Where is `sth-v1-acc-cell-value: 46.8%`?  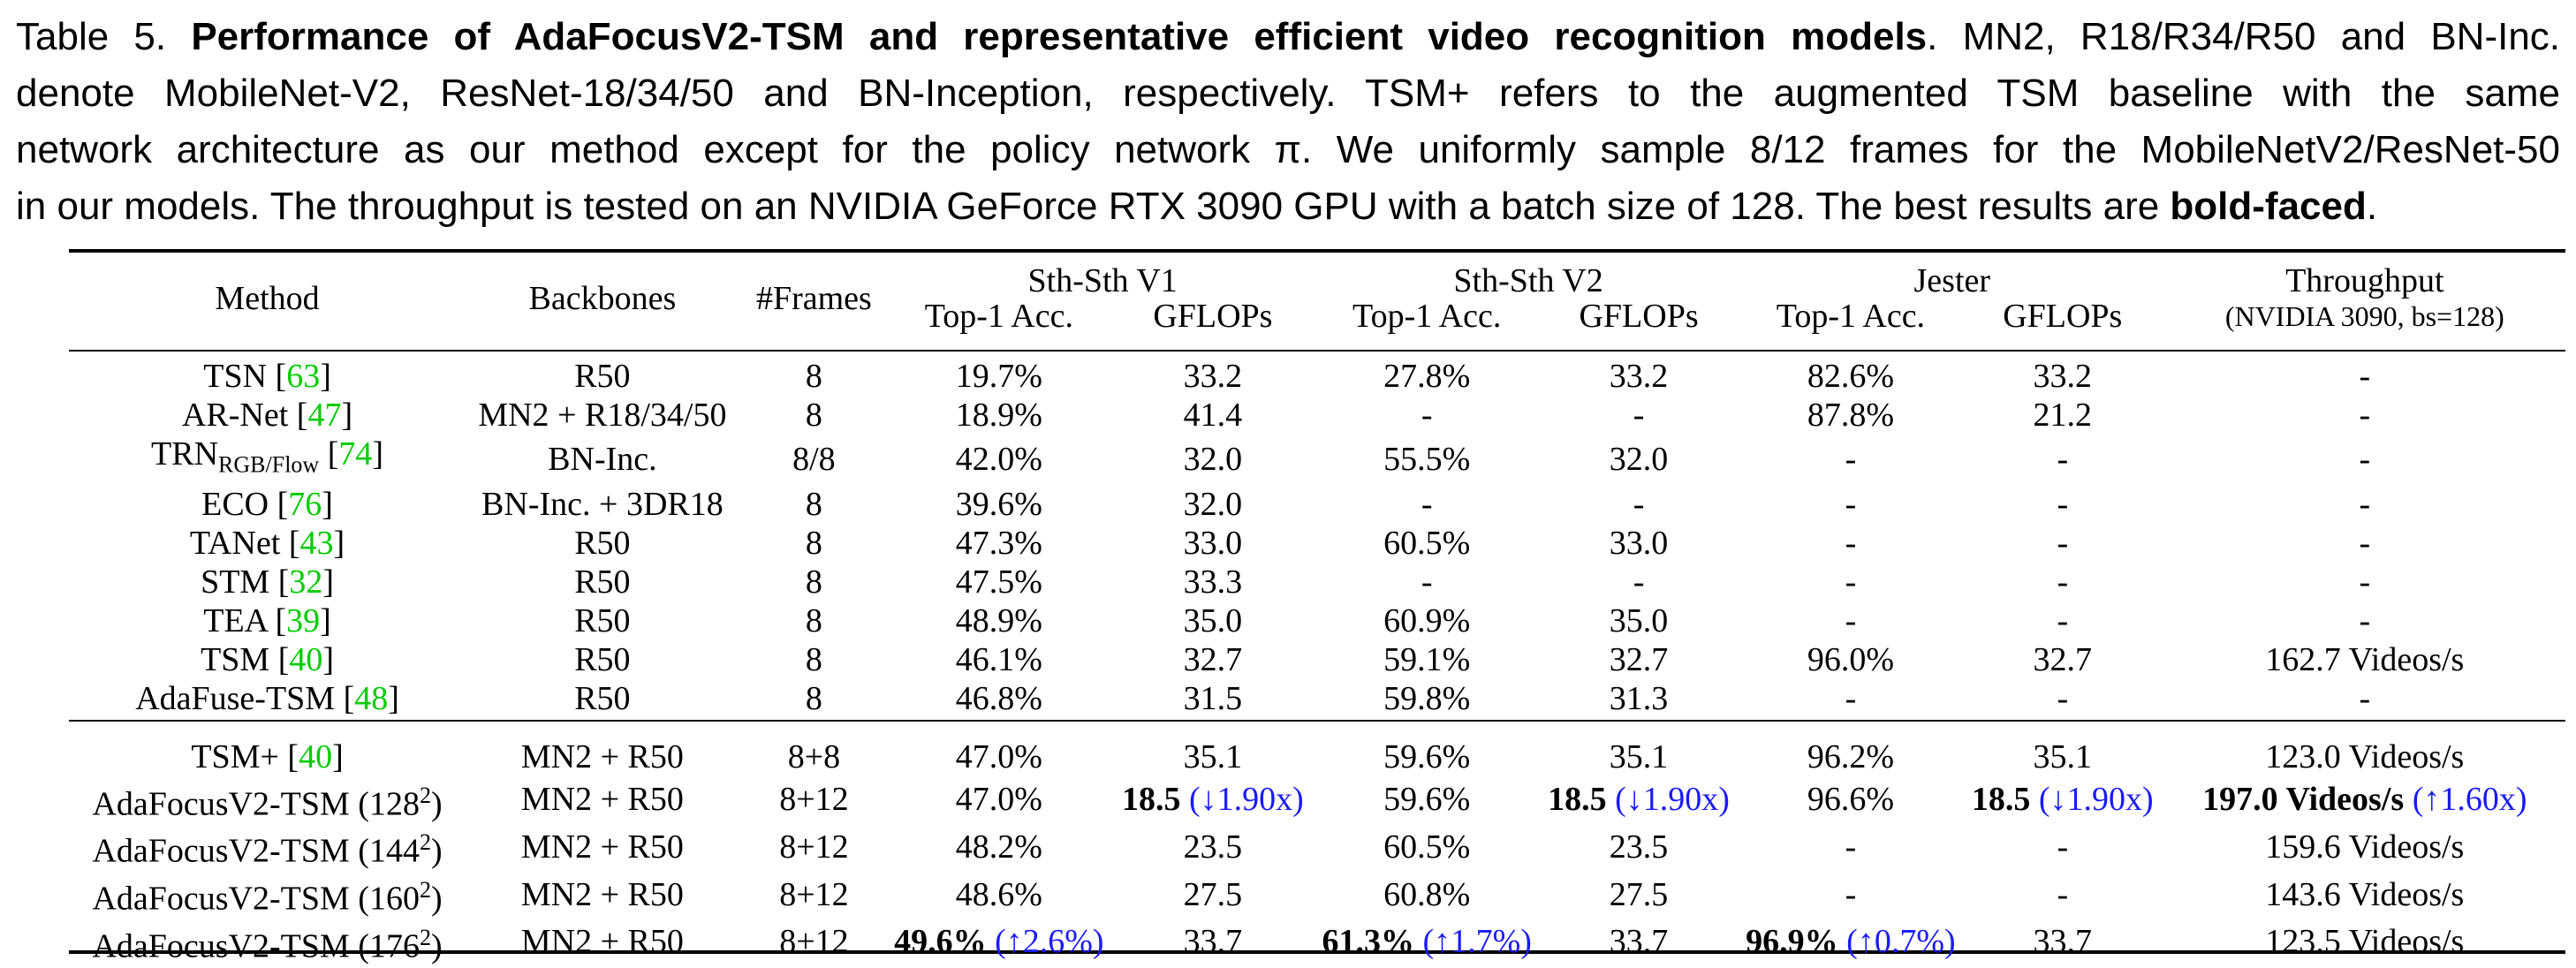
sth-v1-acc-cell-value: 46.8% is located at coordinates (999, 698).